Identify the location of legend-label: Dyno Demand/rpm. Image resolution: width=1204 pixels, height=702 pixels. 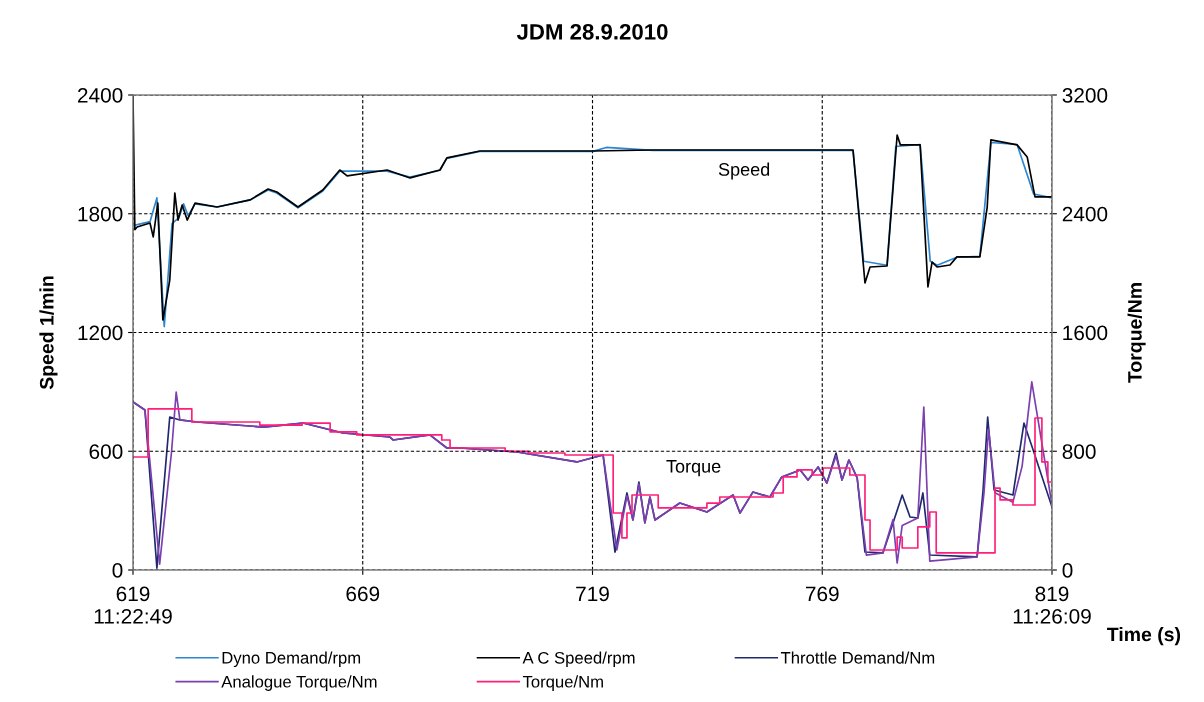
(291, 659).